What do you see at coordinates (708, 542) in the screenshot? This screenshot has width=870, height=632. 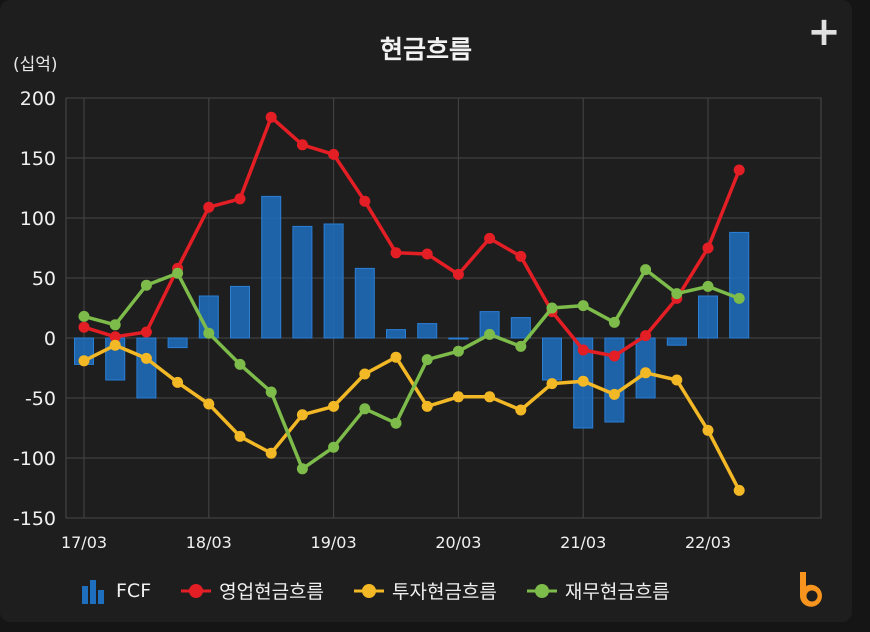 I see `x-tick-label: 22/03` at bounding box center [708, 542].